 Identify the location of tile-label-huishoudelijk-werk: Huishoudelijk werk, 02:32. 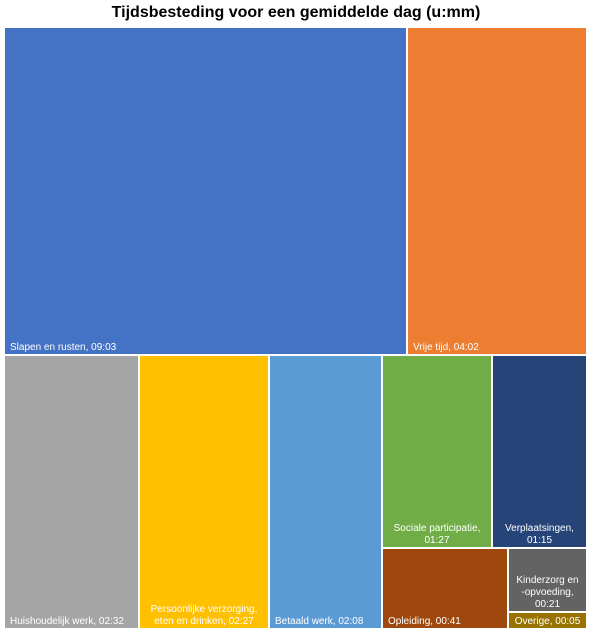
(67, 621).